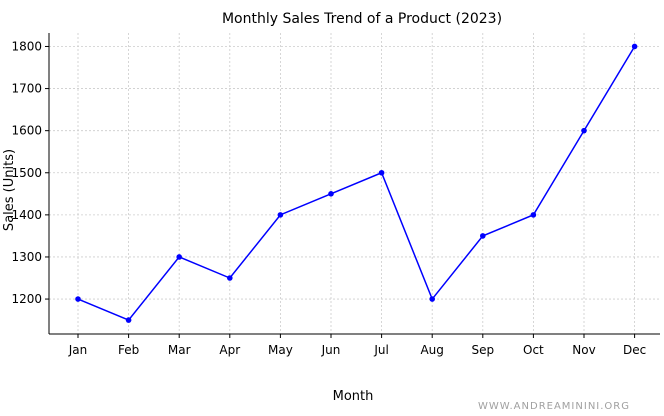 The height and width of the screenshot is (416, 664). Describe the element at coordinates (331, 350) in the screenshot. I see `x-tick-label: Jun` at that location.